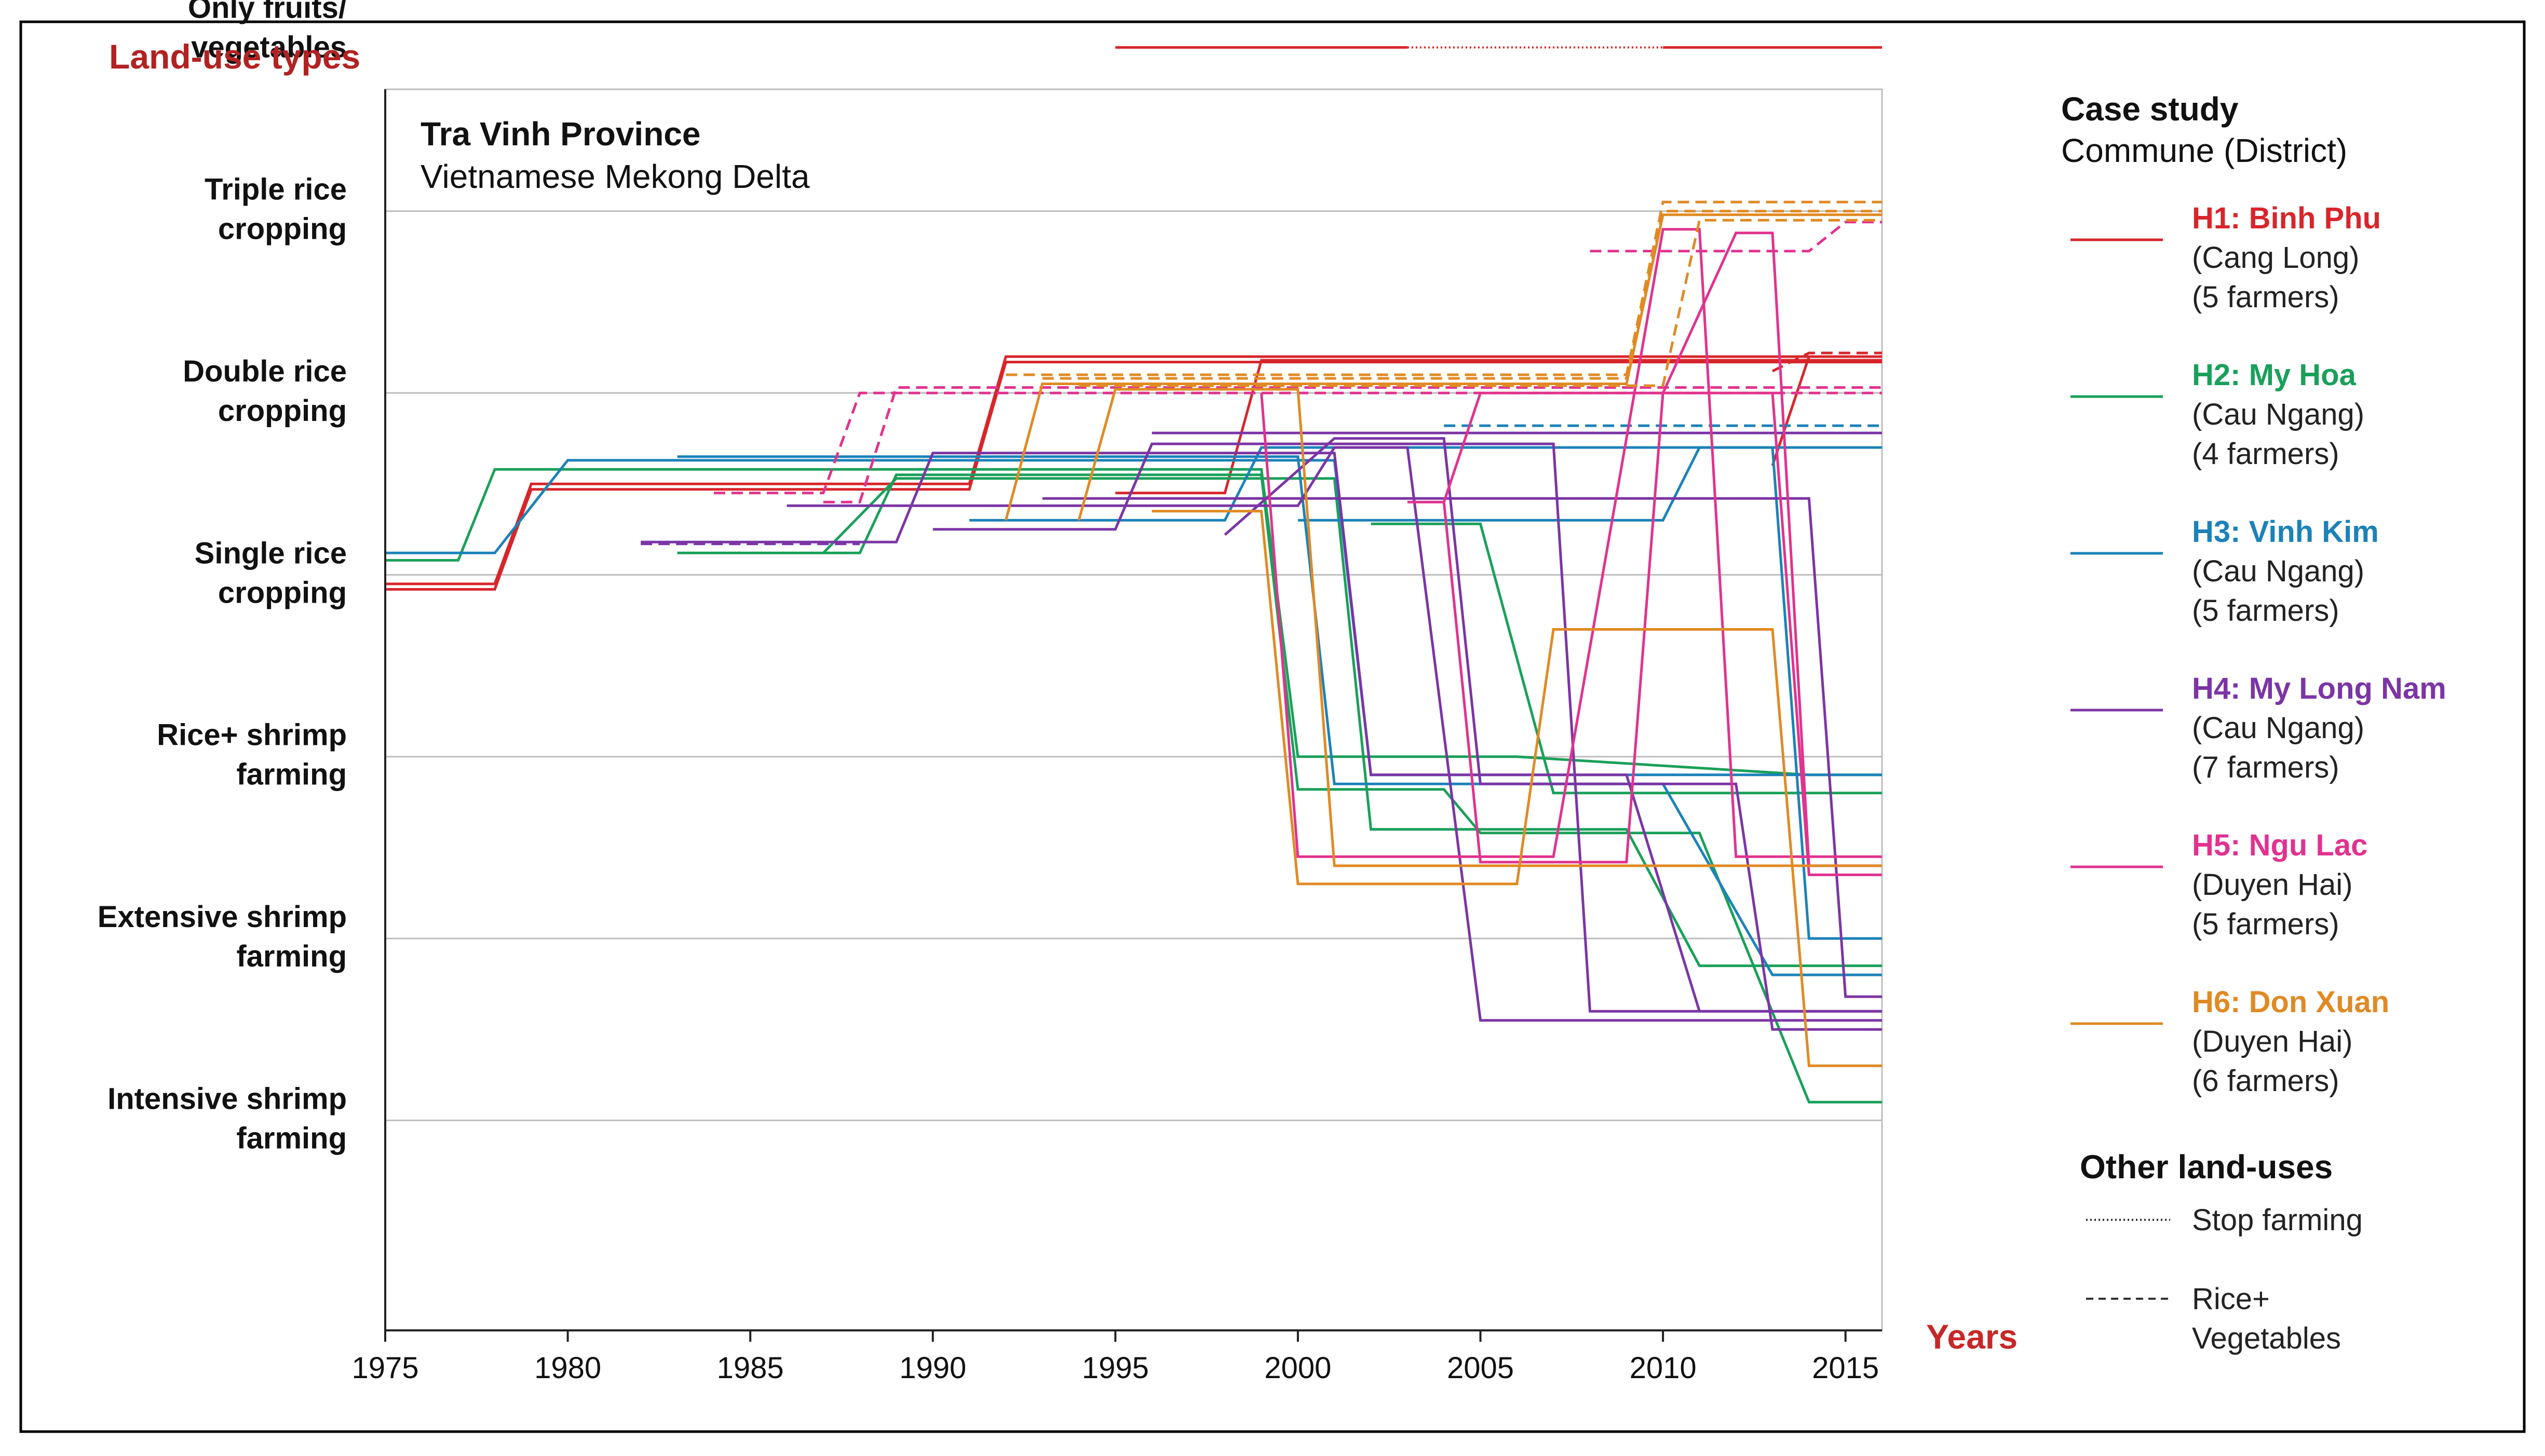  I want to click on trace-H5-b, so click(1353, 445).